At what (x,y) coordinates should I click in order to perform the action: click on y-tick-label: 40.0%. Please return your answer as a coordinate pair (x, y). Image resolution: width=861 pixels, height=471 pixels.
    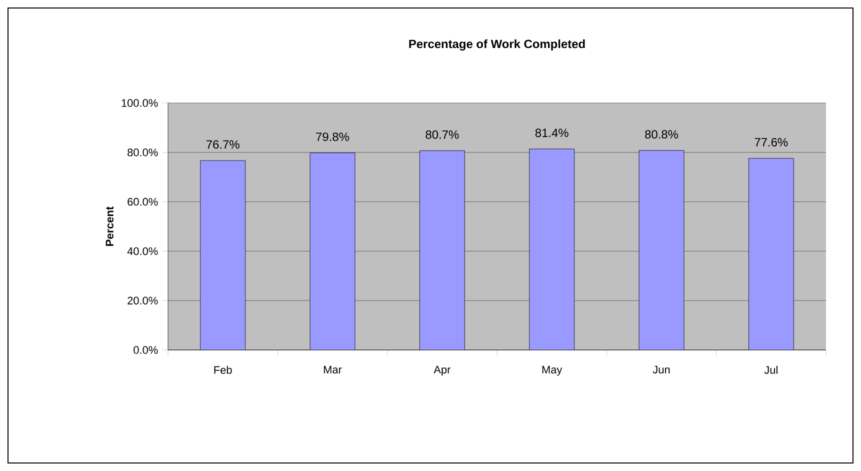
    Looking at the image, I should click on (142, 251).